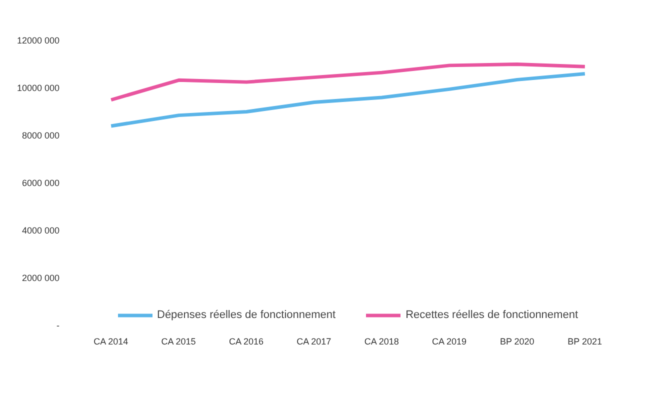 The height and width of the screenshot is (413, 663). I want to click on y-tick-label: 8000 000, so click(41, 135).